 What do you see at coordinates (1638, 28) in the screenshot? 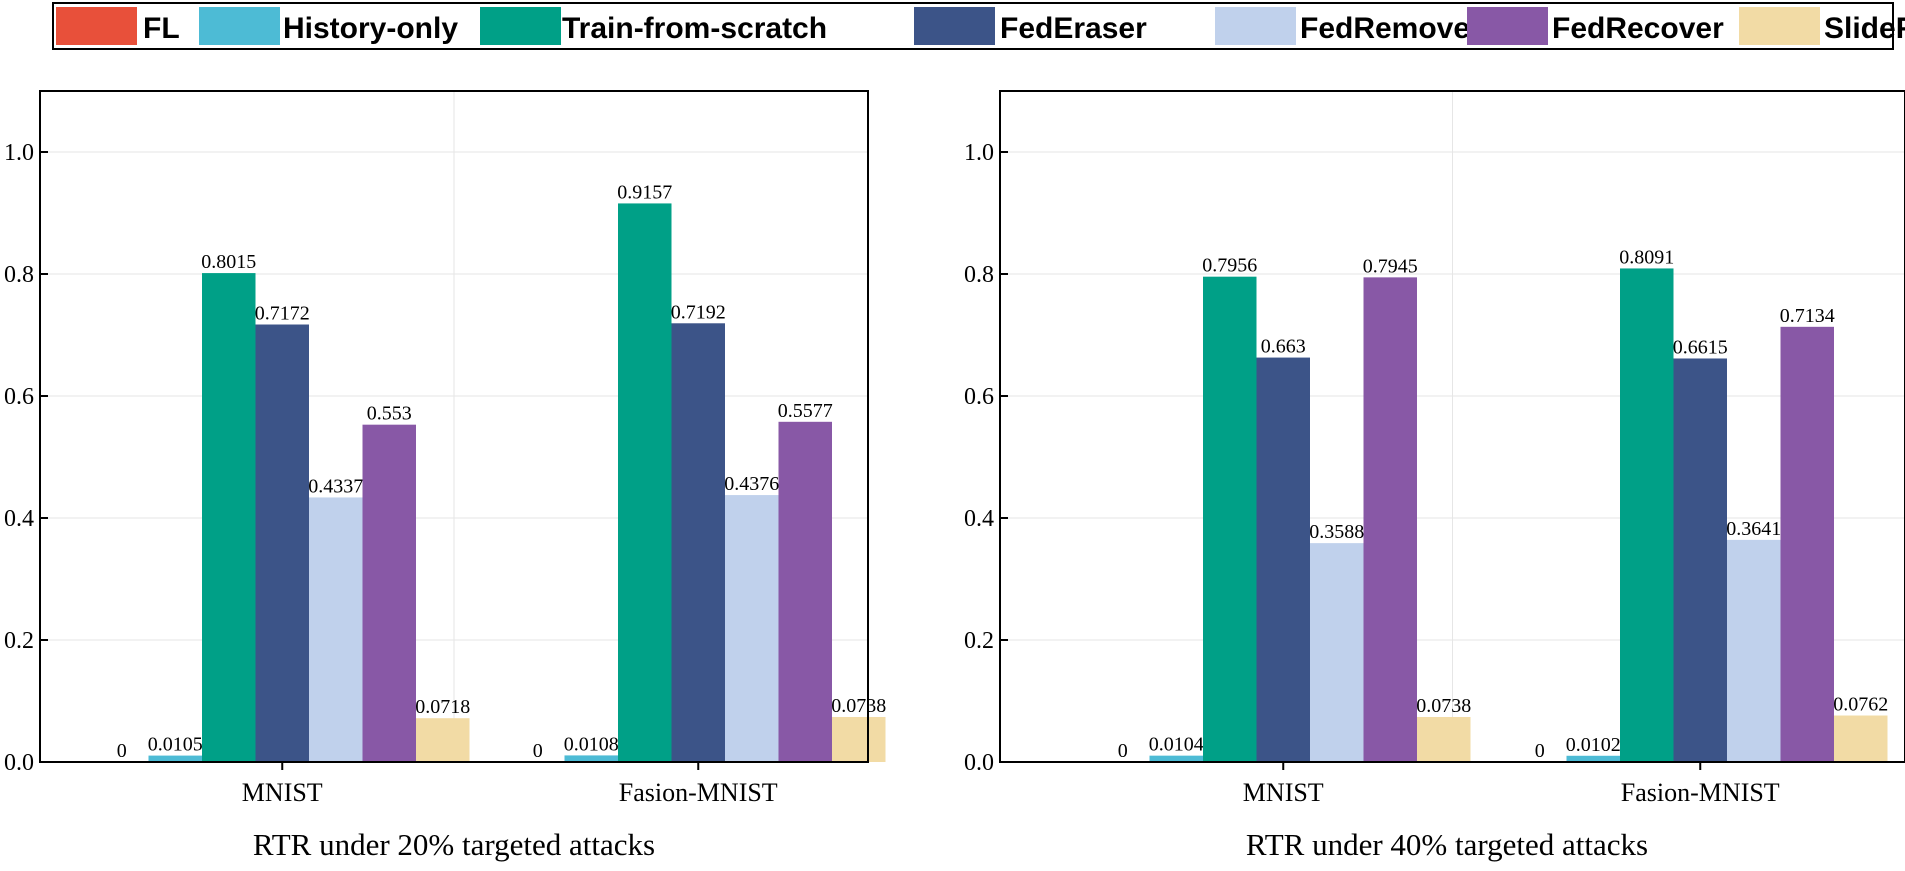
I see `legend-label-fedrecover: FedRecover` at bounding box center [1638, 28].